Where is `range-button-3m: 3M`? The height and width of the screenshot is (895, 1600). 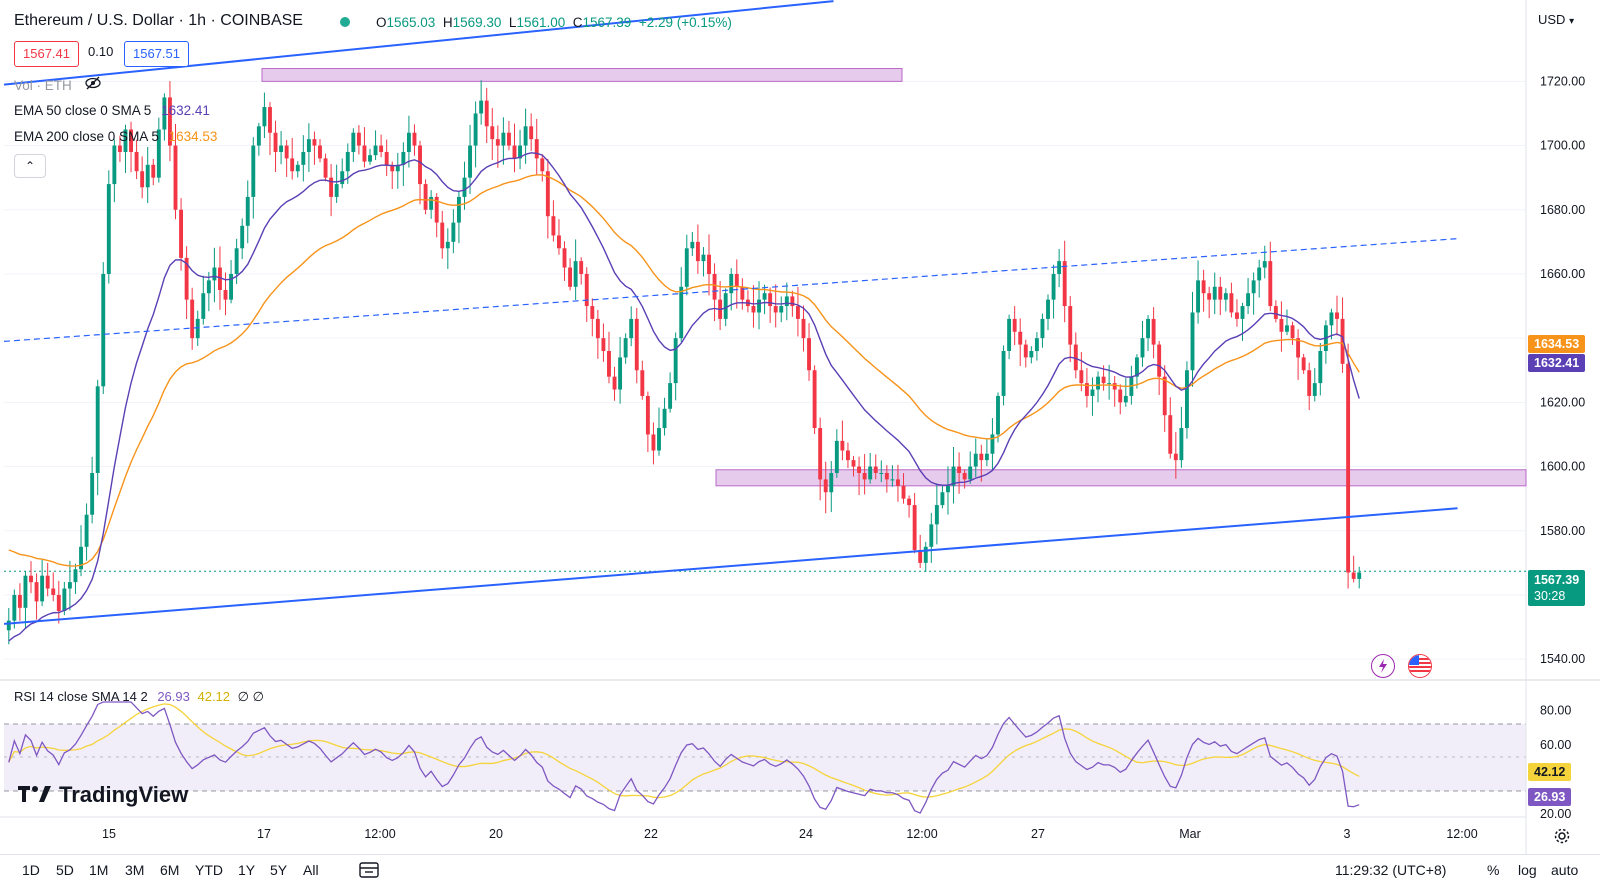
range-button-3m: 3M is located at coordinates (135, 870).